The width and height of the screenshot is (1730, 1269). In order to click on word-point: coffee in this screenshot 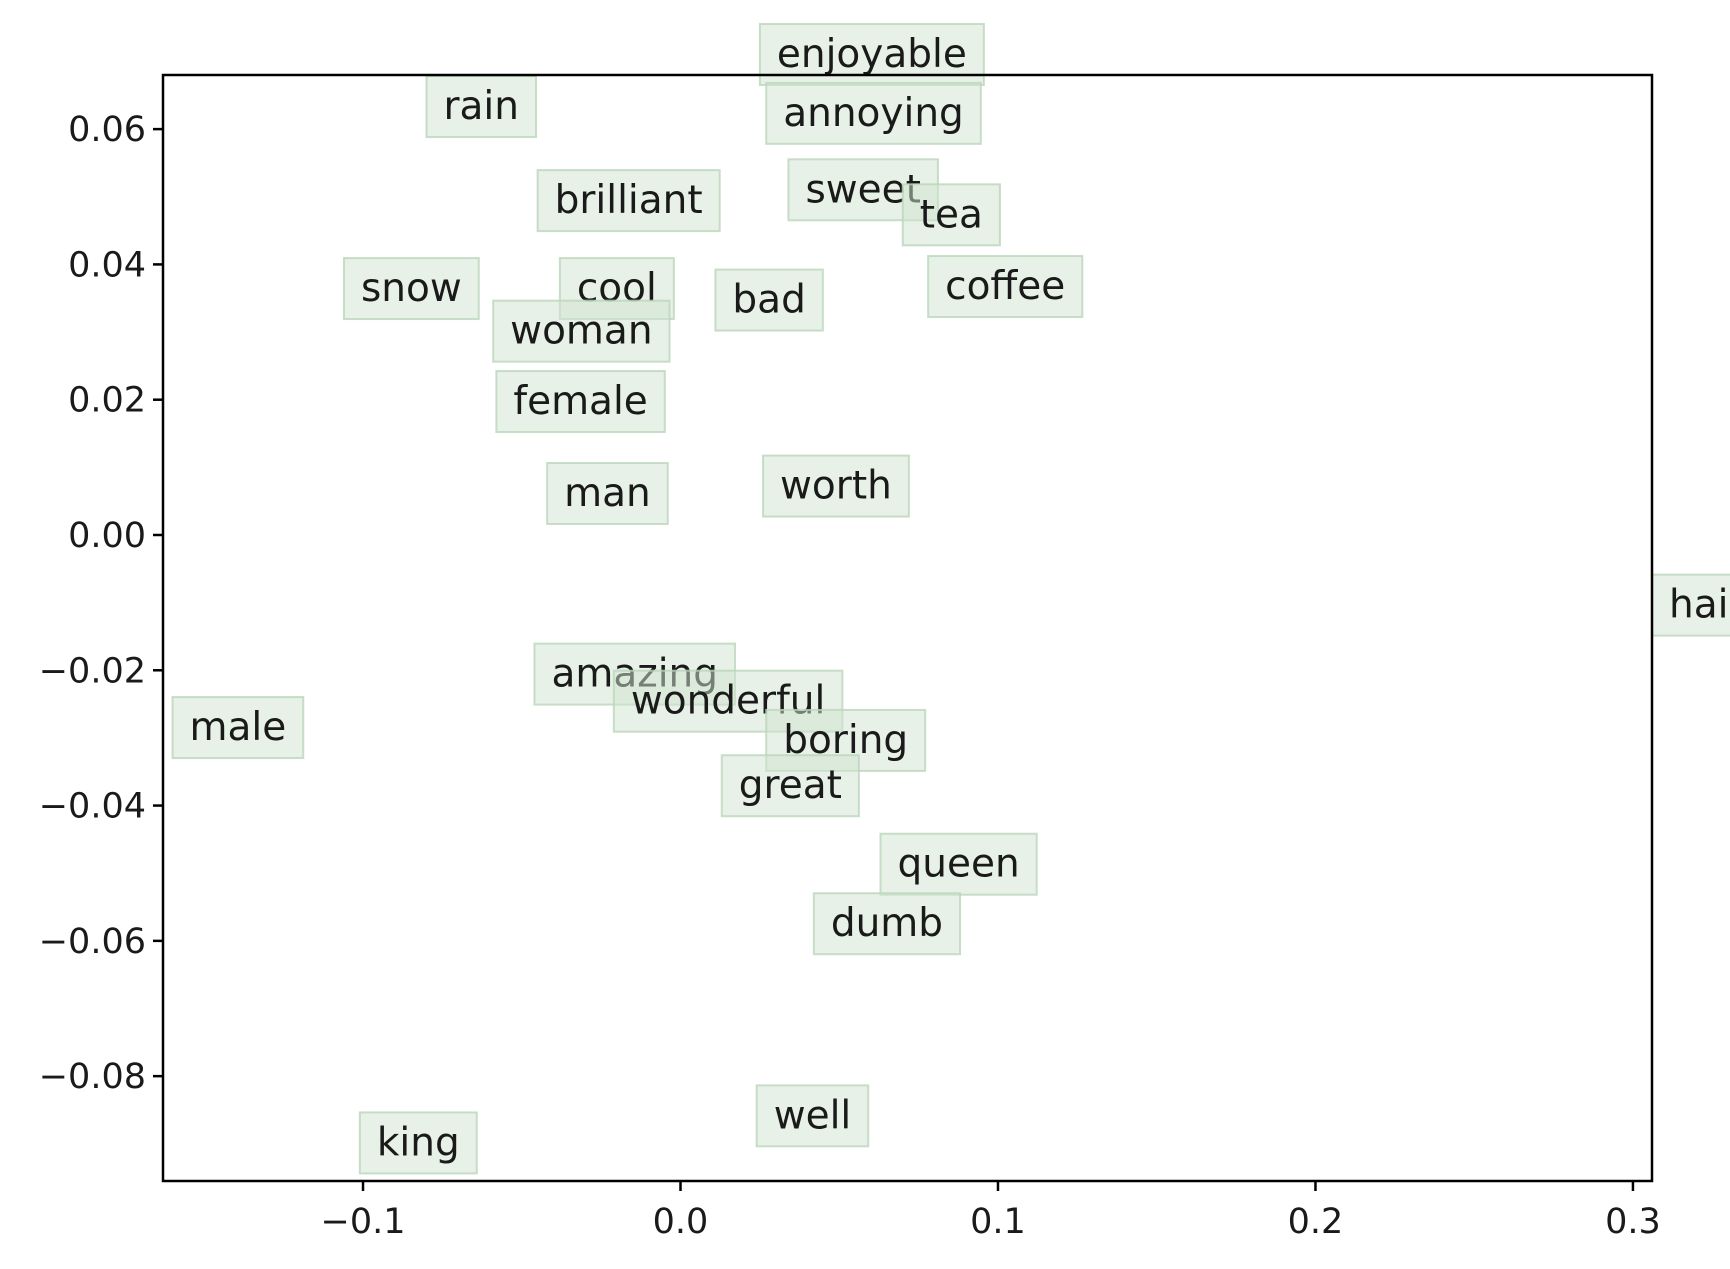, I will do `click(1005, 287)`.